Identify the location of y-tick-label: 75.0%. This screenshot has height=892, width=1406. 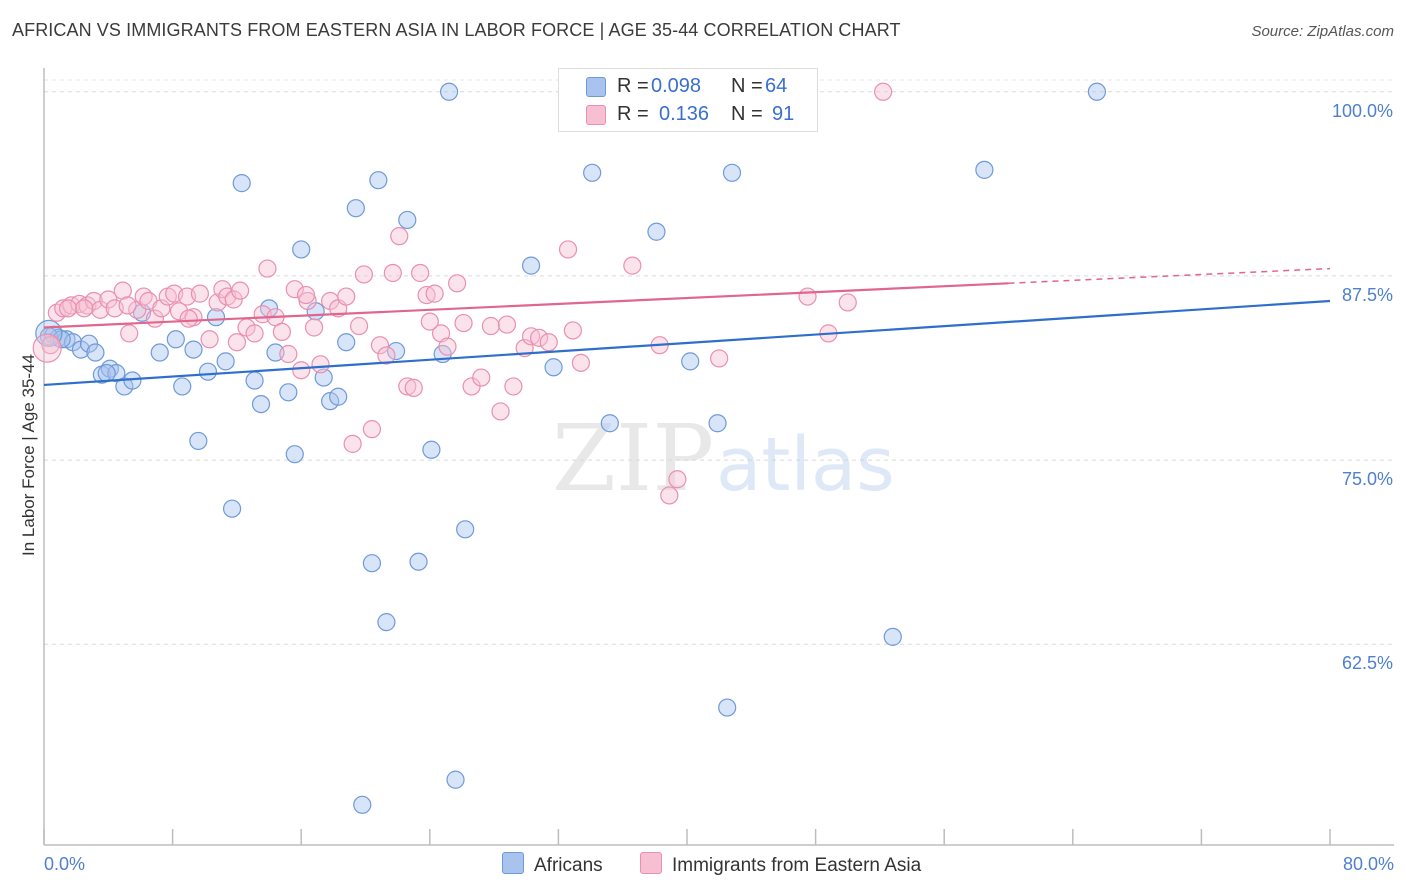
(1367, 479).